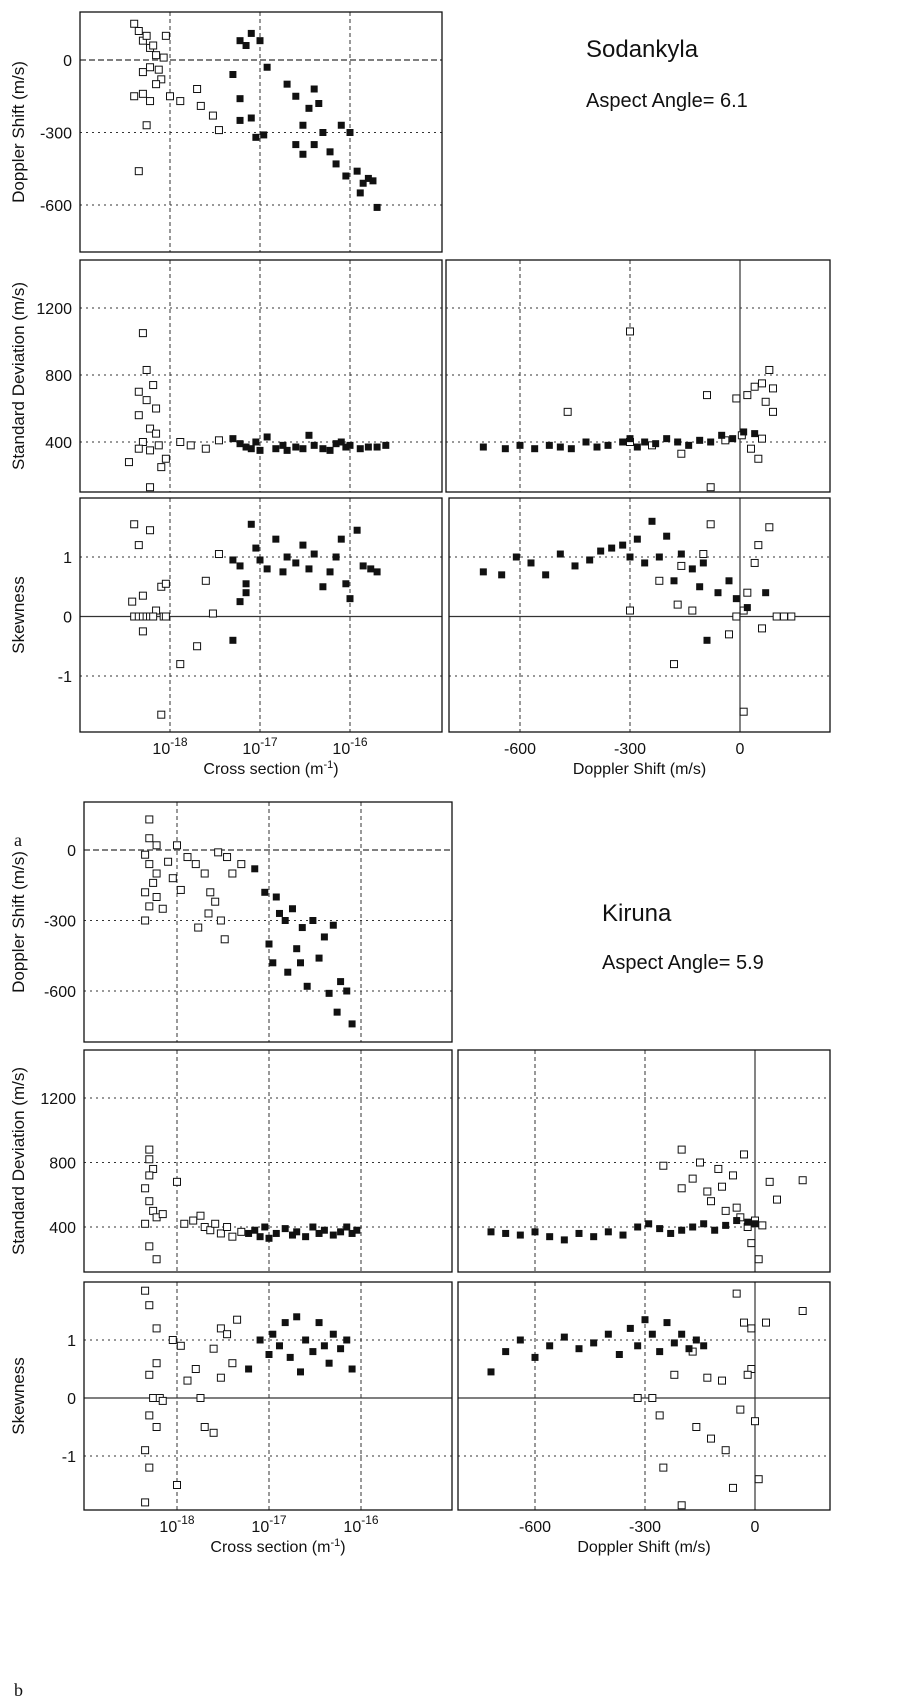 This screenshot has height=1706, width=899. What do you see at coordinates (520, 749) in the screenshot?
I see `tick-label-x-doppler: -600` at bounding box center [520, 749].